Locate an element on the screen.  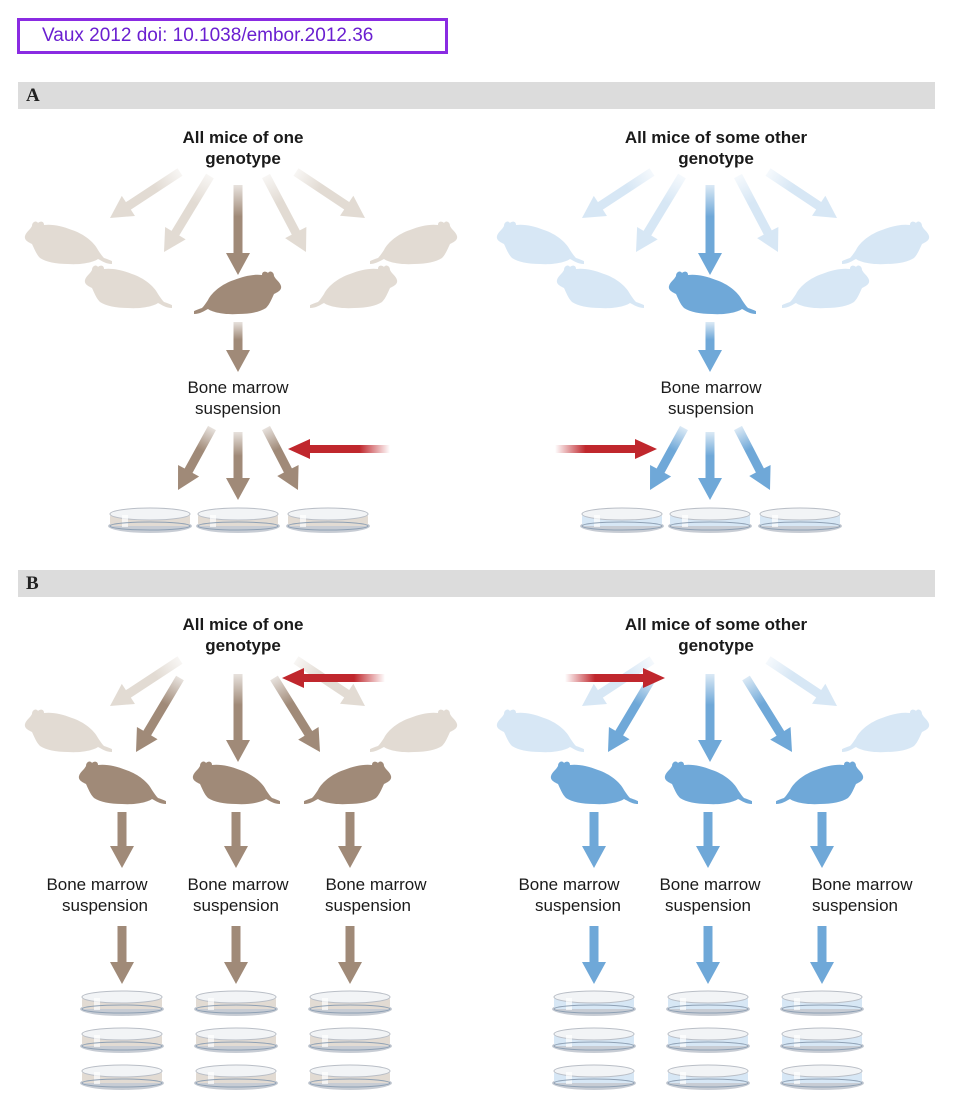
panel-b-left-col2-dish-2-rim is located at coordinates (236, 1046).